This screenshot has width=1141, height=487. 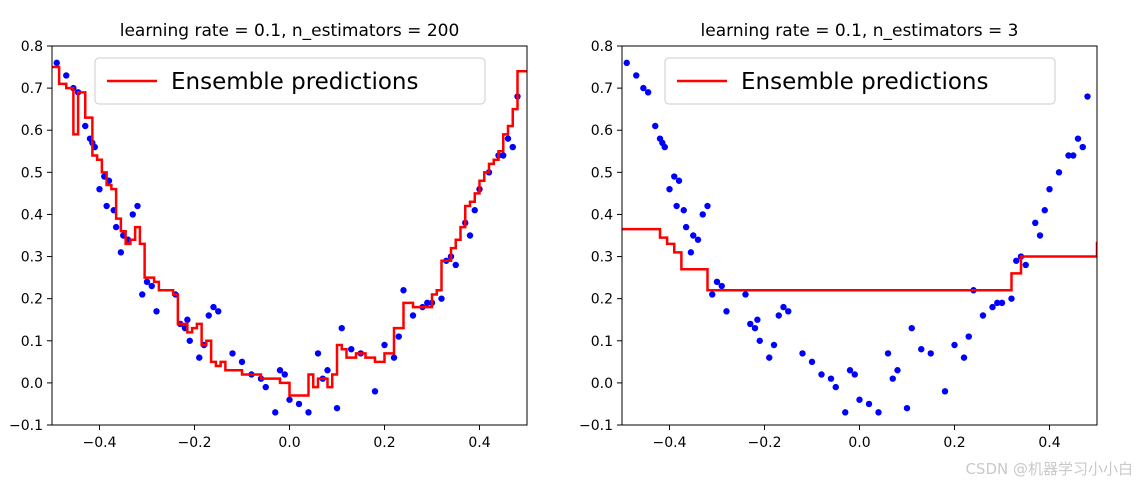 I want to click on legend: Ensemble predictions, so click(x=290, y=81).